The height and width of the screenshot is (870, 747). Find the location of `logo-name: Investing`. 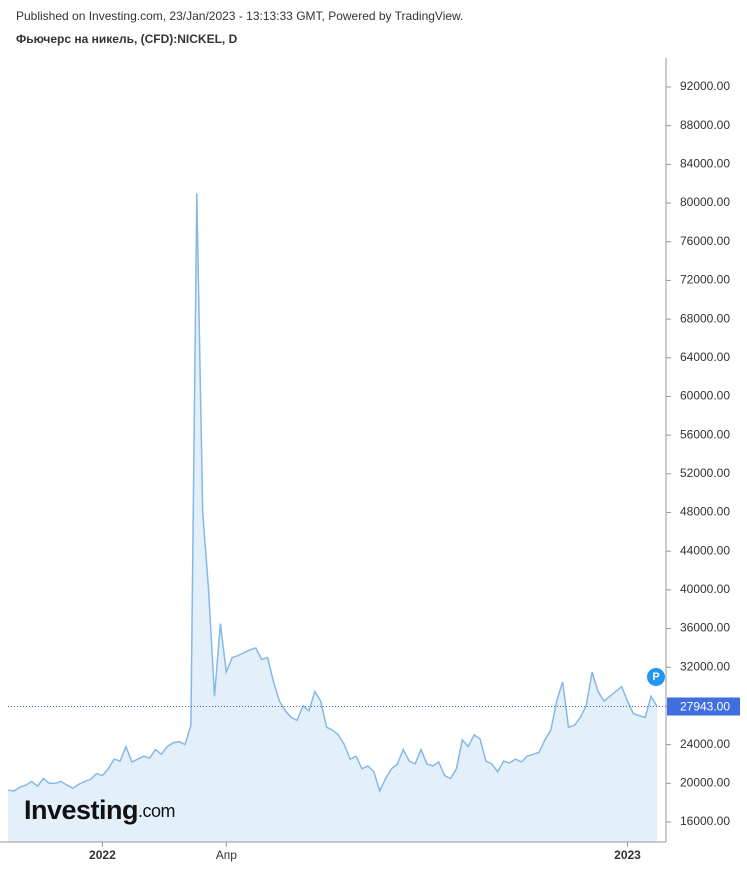

logo-name: Investing is located at coordinates (81, 810).